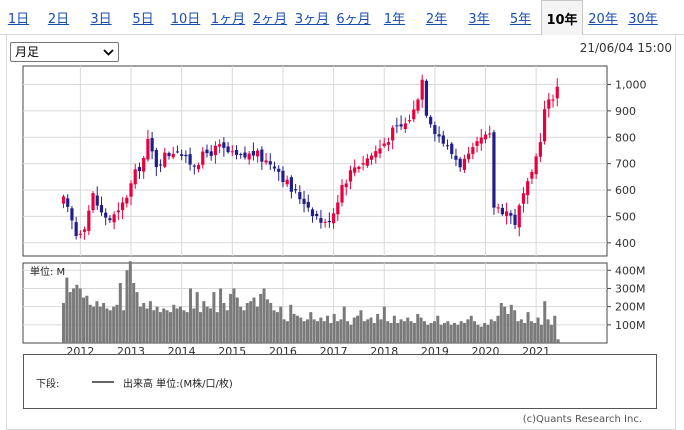 The width and height of the screenshot is (684, 430). I want to click on tab-5: 1ヶ月, so click(228, 19).